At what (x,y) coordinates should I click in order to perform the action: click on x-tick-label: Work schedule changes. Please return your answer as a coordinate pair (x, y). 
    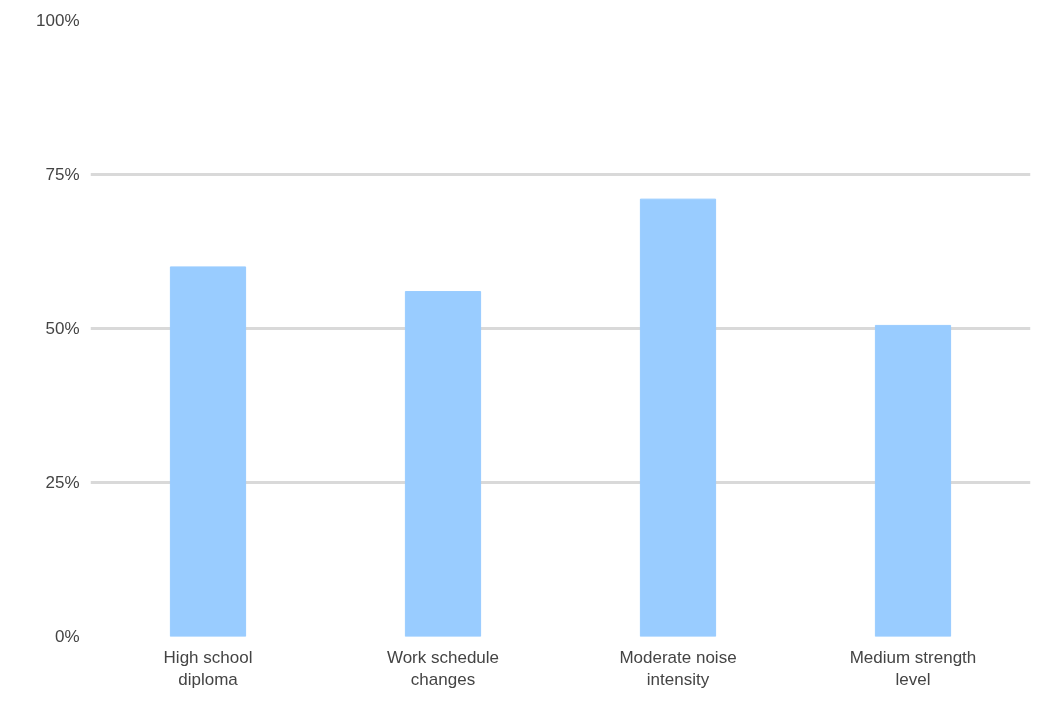
    Looking at the image, I should click on (443, 668).